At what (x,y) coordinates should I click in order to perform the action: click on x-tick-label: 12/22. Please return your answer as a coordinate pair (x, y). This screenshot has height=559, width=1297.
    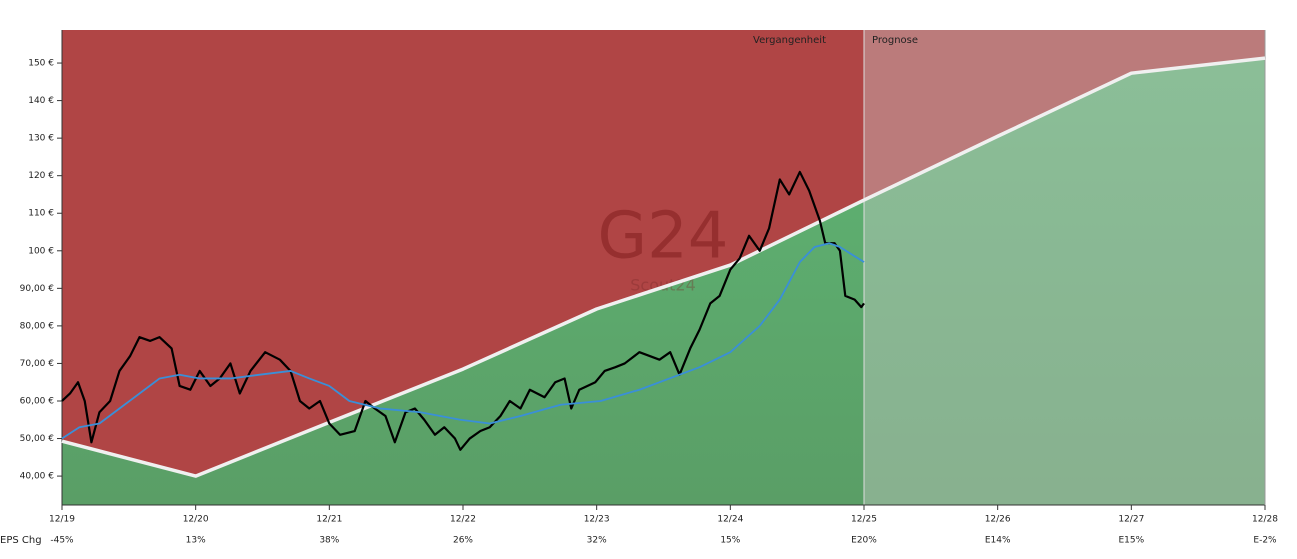
    Looking at the image, I should click on (463, 520).